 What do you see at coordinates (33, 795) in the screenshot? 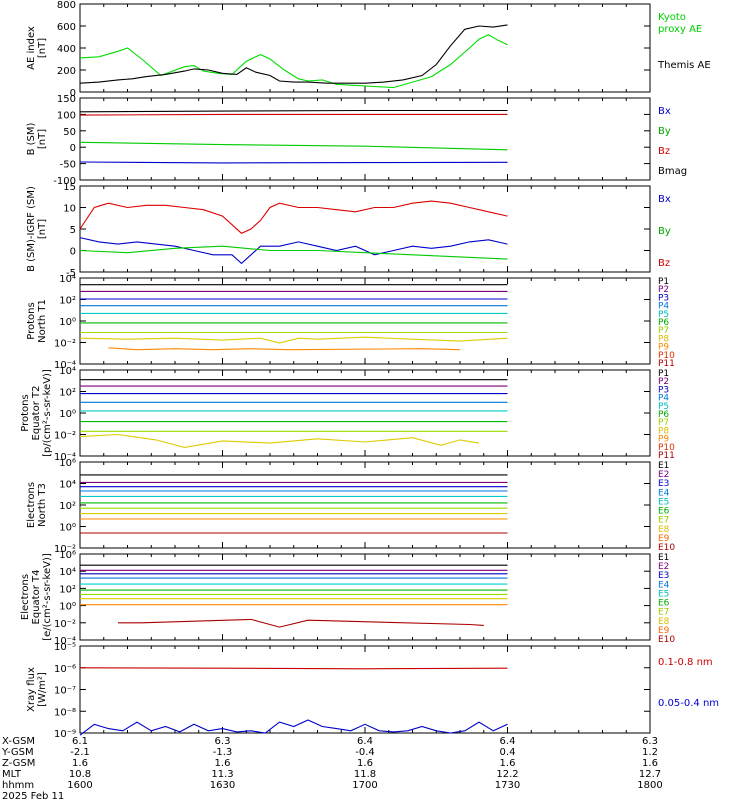
I see `x-readout-row-label: 2025 Feb 11` at bounding box center [33, 795].